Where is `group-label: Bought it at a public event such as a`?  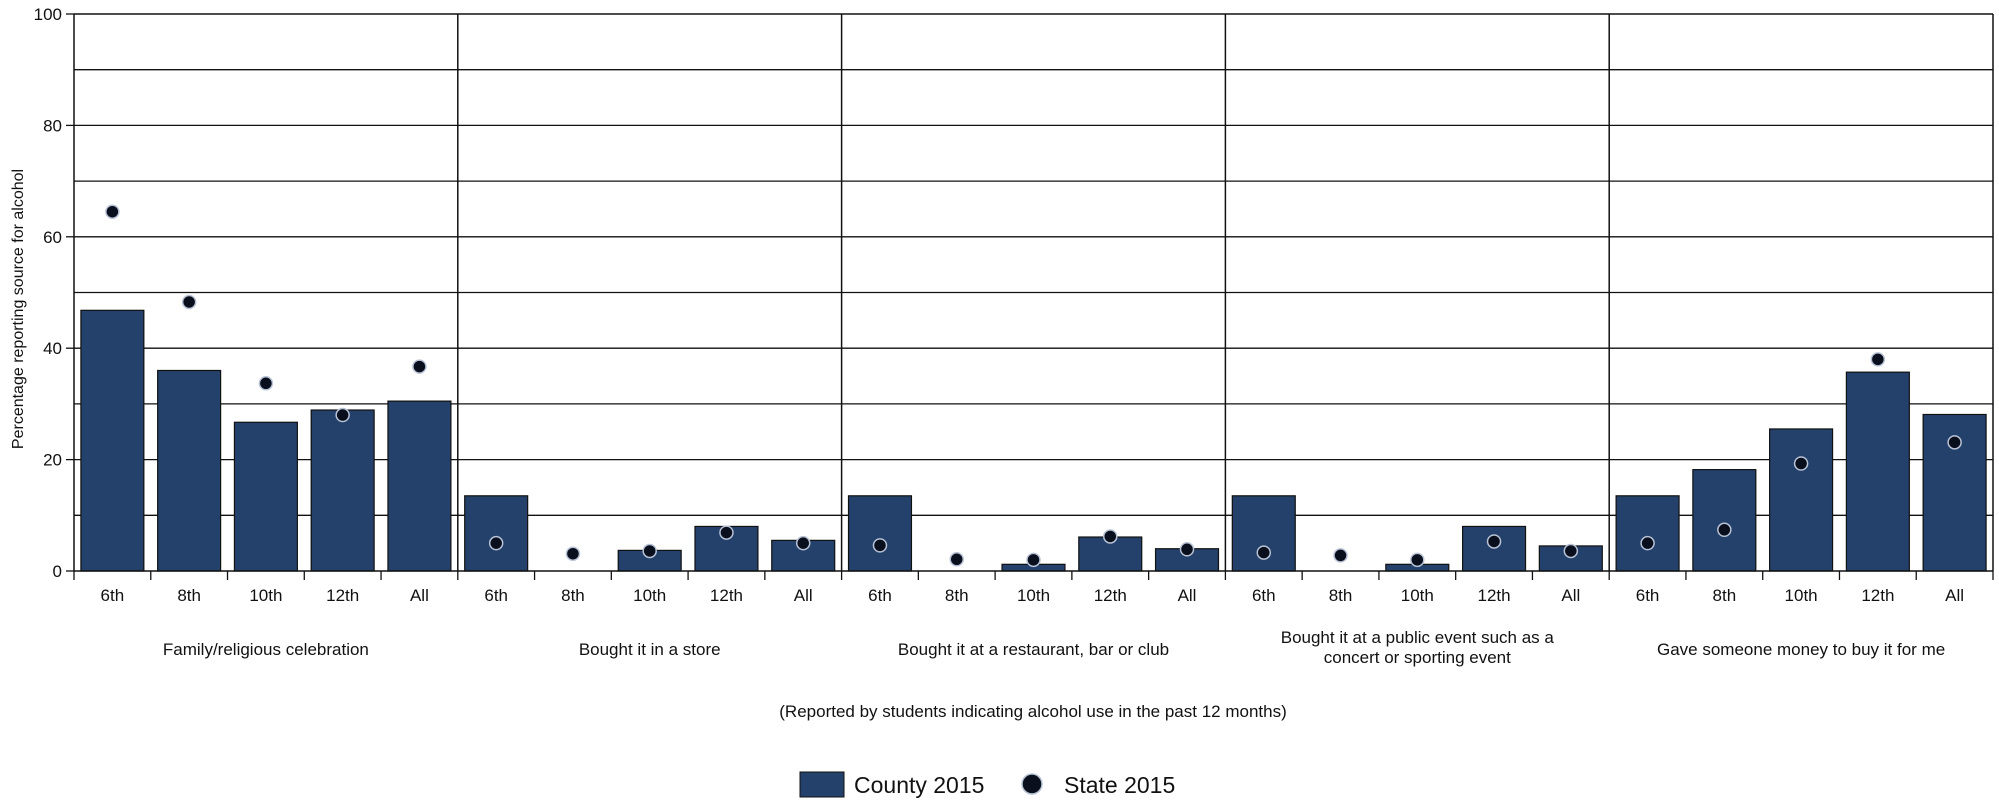
group-label: Bought it at a public event such as a is located at coordinates (1418, 637).